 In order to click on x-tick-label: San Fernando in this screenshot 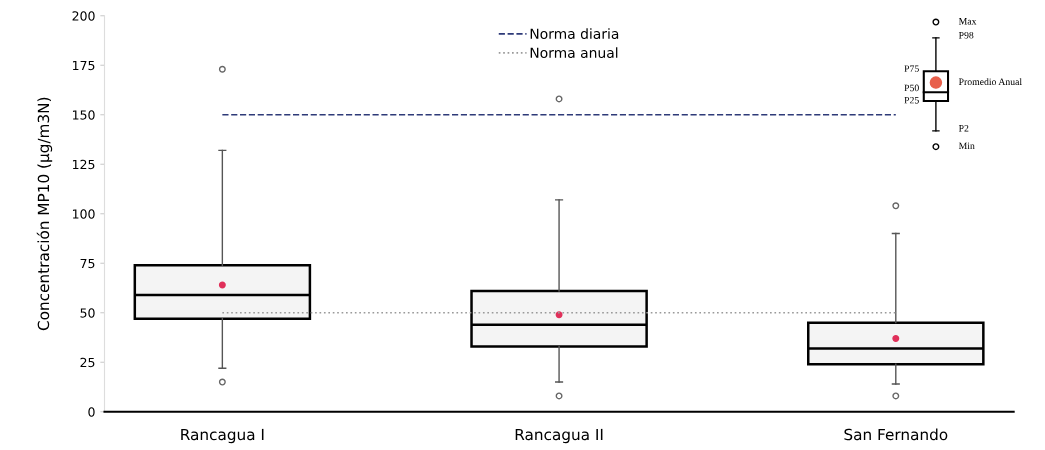, I will do `click(896, 434)`.